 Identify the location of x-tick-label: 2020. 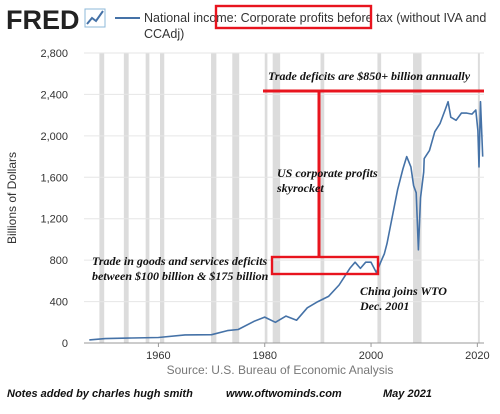
(477, 356).